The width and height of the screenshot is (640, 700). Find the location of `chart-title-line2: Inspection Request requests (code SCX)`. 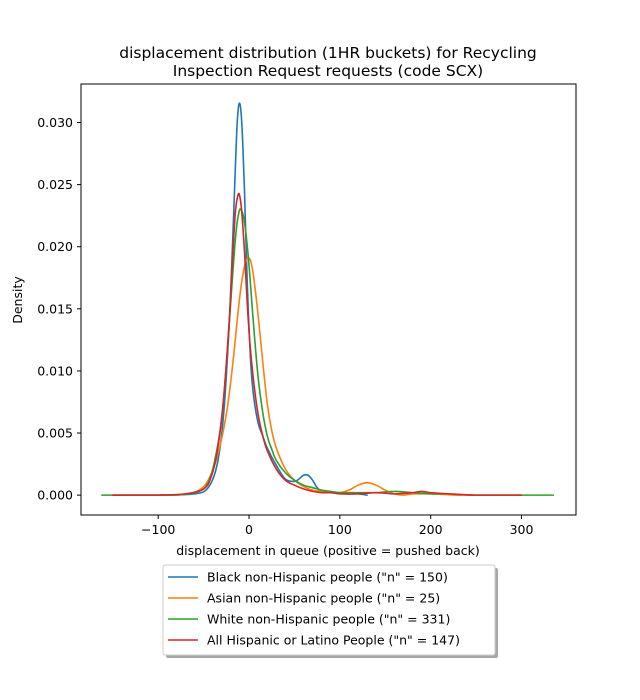

chart-title-line2: Inspection Request requests (code SCX) is located at coordinates (328, 71).